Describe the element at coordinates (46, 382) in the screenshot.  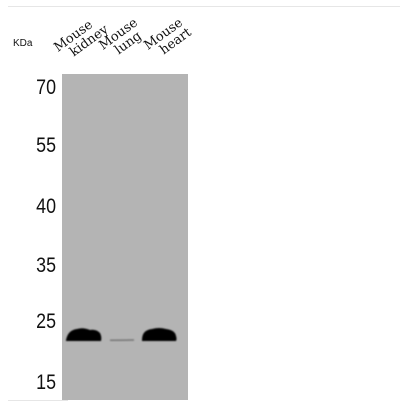
I see `marker-15: 15` at that location.